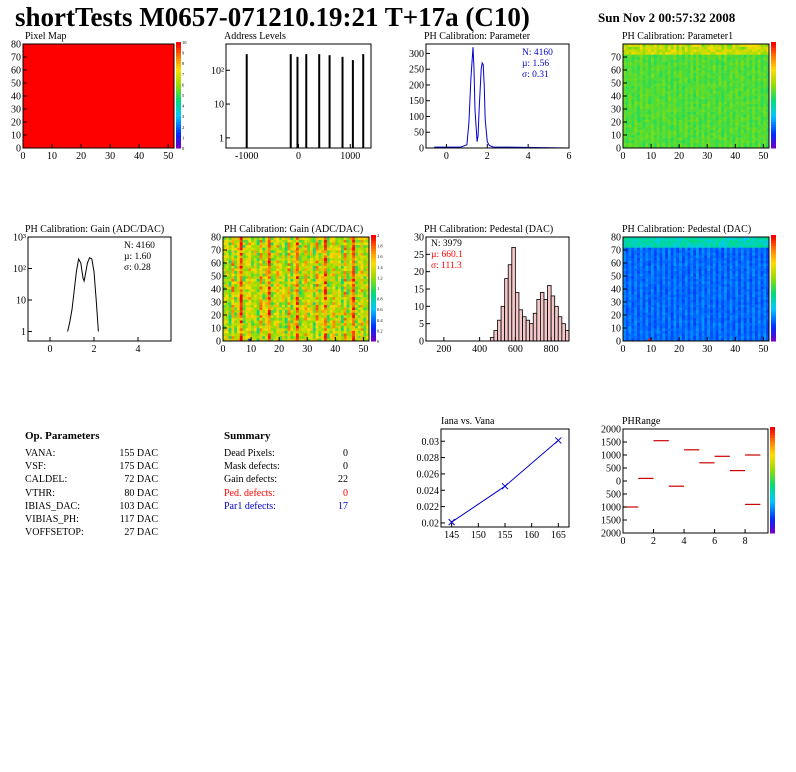 The image size is (796, 772). Describe the element at coordinates (380, 256) in the screenshot. I see `gain-map-scale-label: 1.6` at that location.